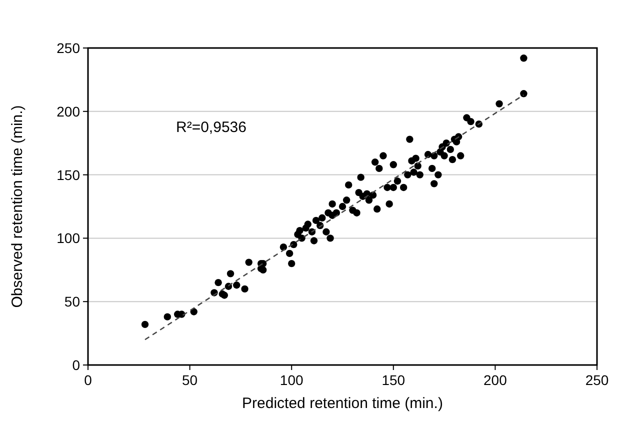  I want to click on x-tick-label: 0, so click(88, 380).